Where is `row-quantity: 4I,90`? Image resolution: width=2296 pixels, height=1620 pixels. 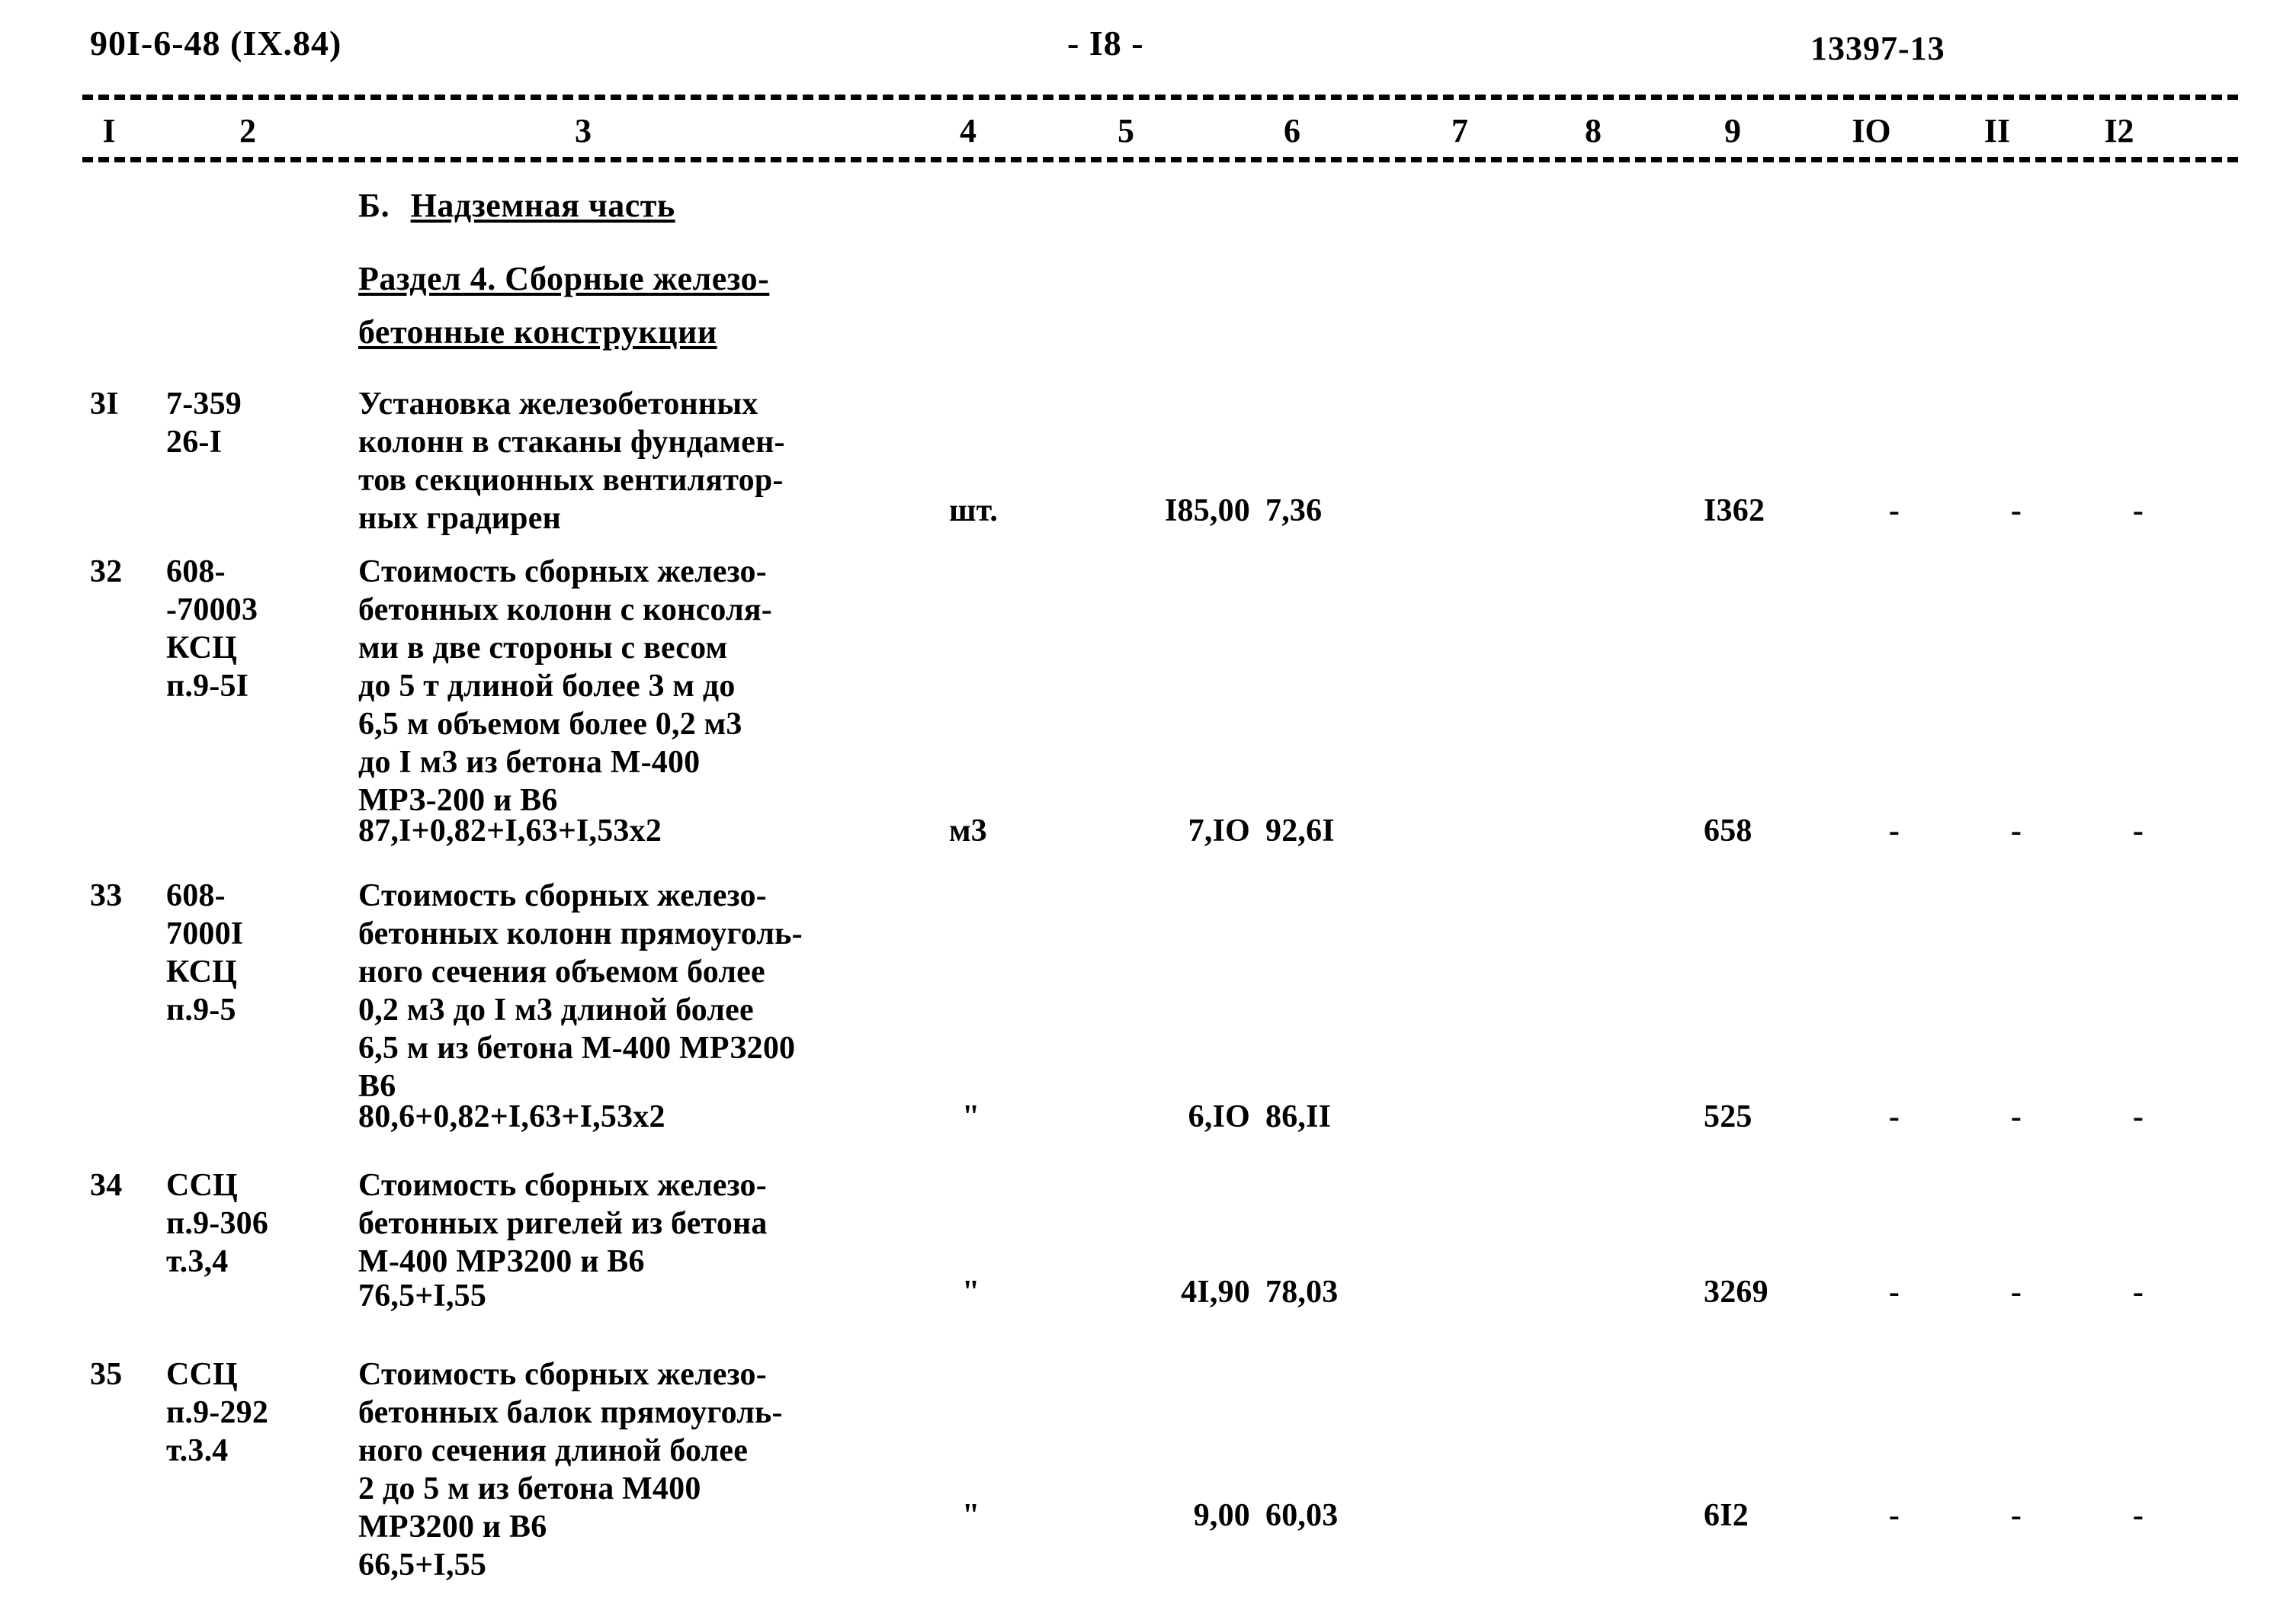
row-quantity: 4I,90 is located at coordinates (1215, 1292).